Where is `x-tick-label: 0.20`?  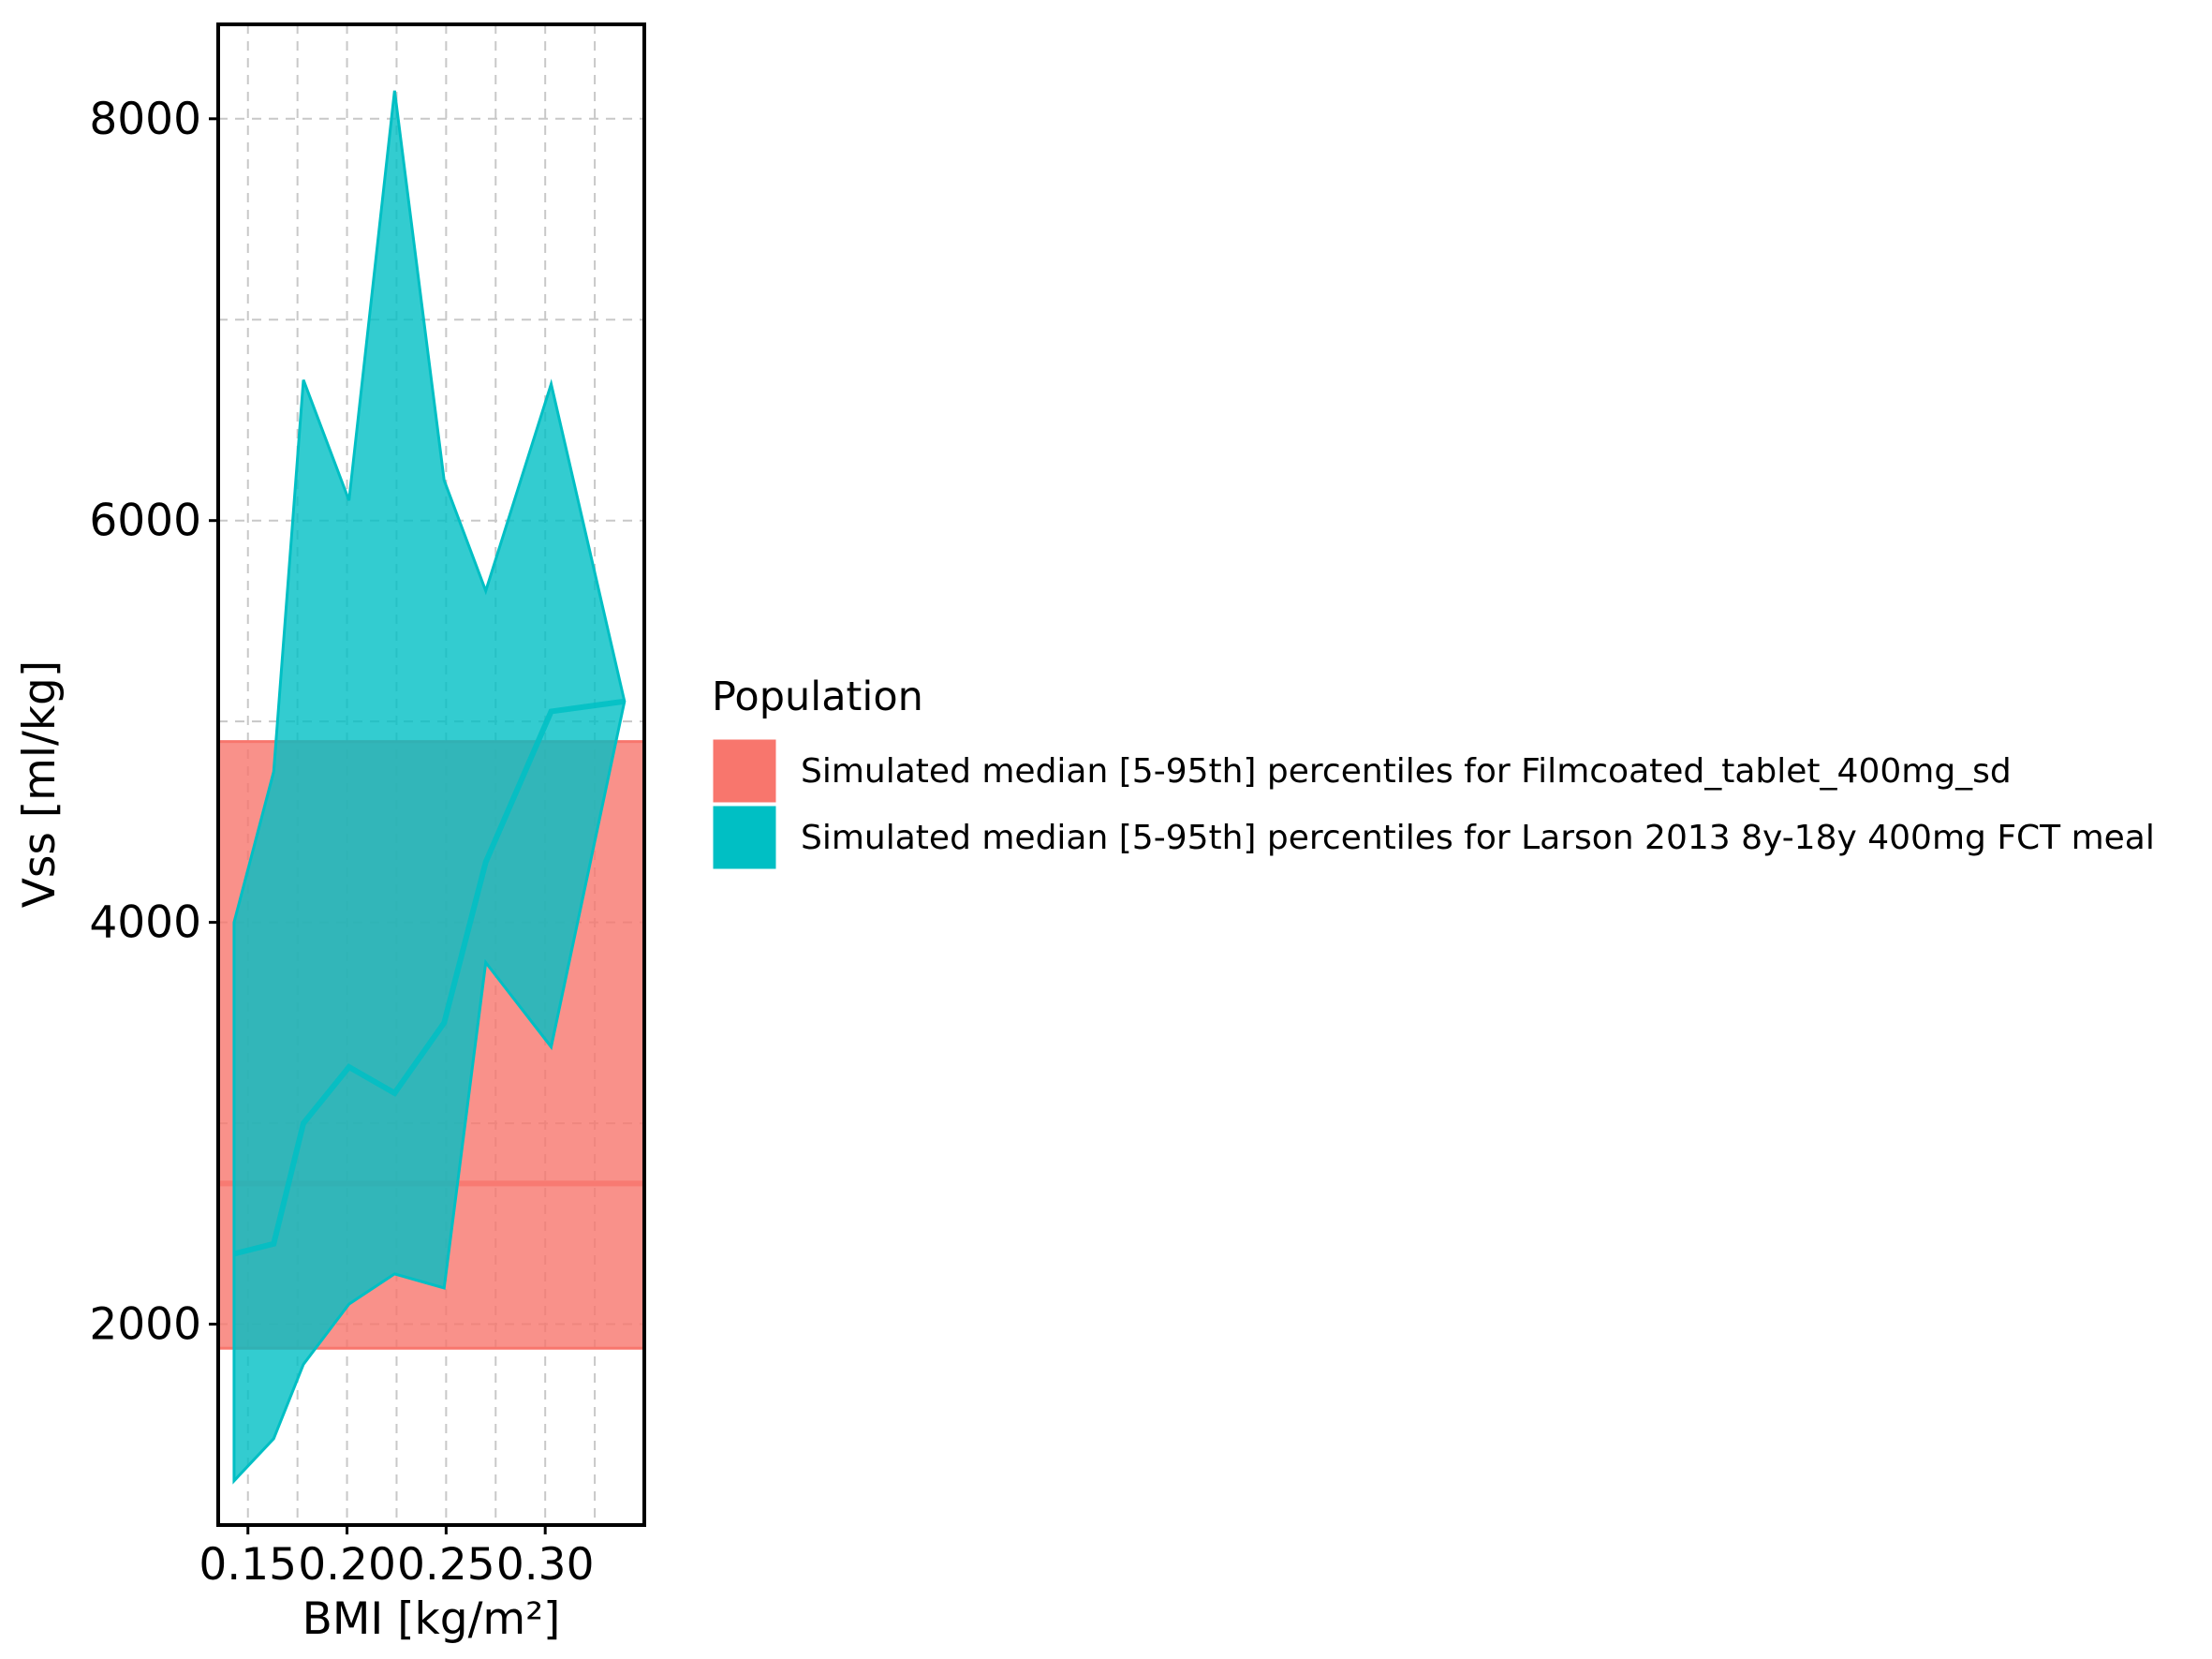
x-tick-label: 0.20 is located at coordinates (347, 1565).